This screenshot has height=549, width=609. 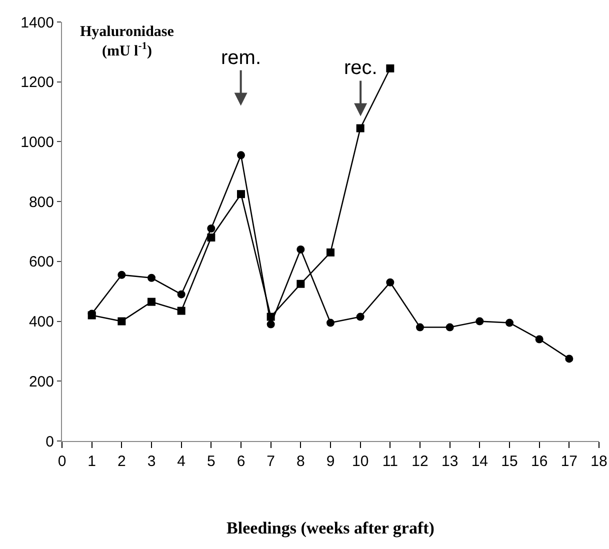 I want to click on x-tick-label: 11, so click(x=390, y=461).